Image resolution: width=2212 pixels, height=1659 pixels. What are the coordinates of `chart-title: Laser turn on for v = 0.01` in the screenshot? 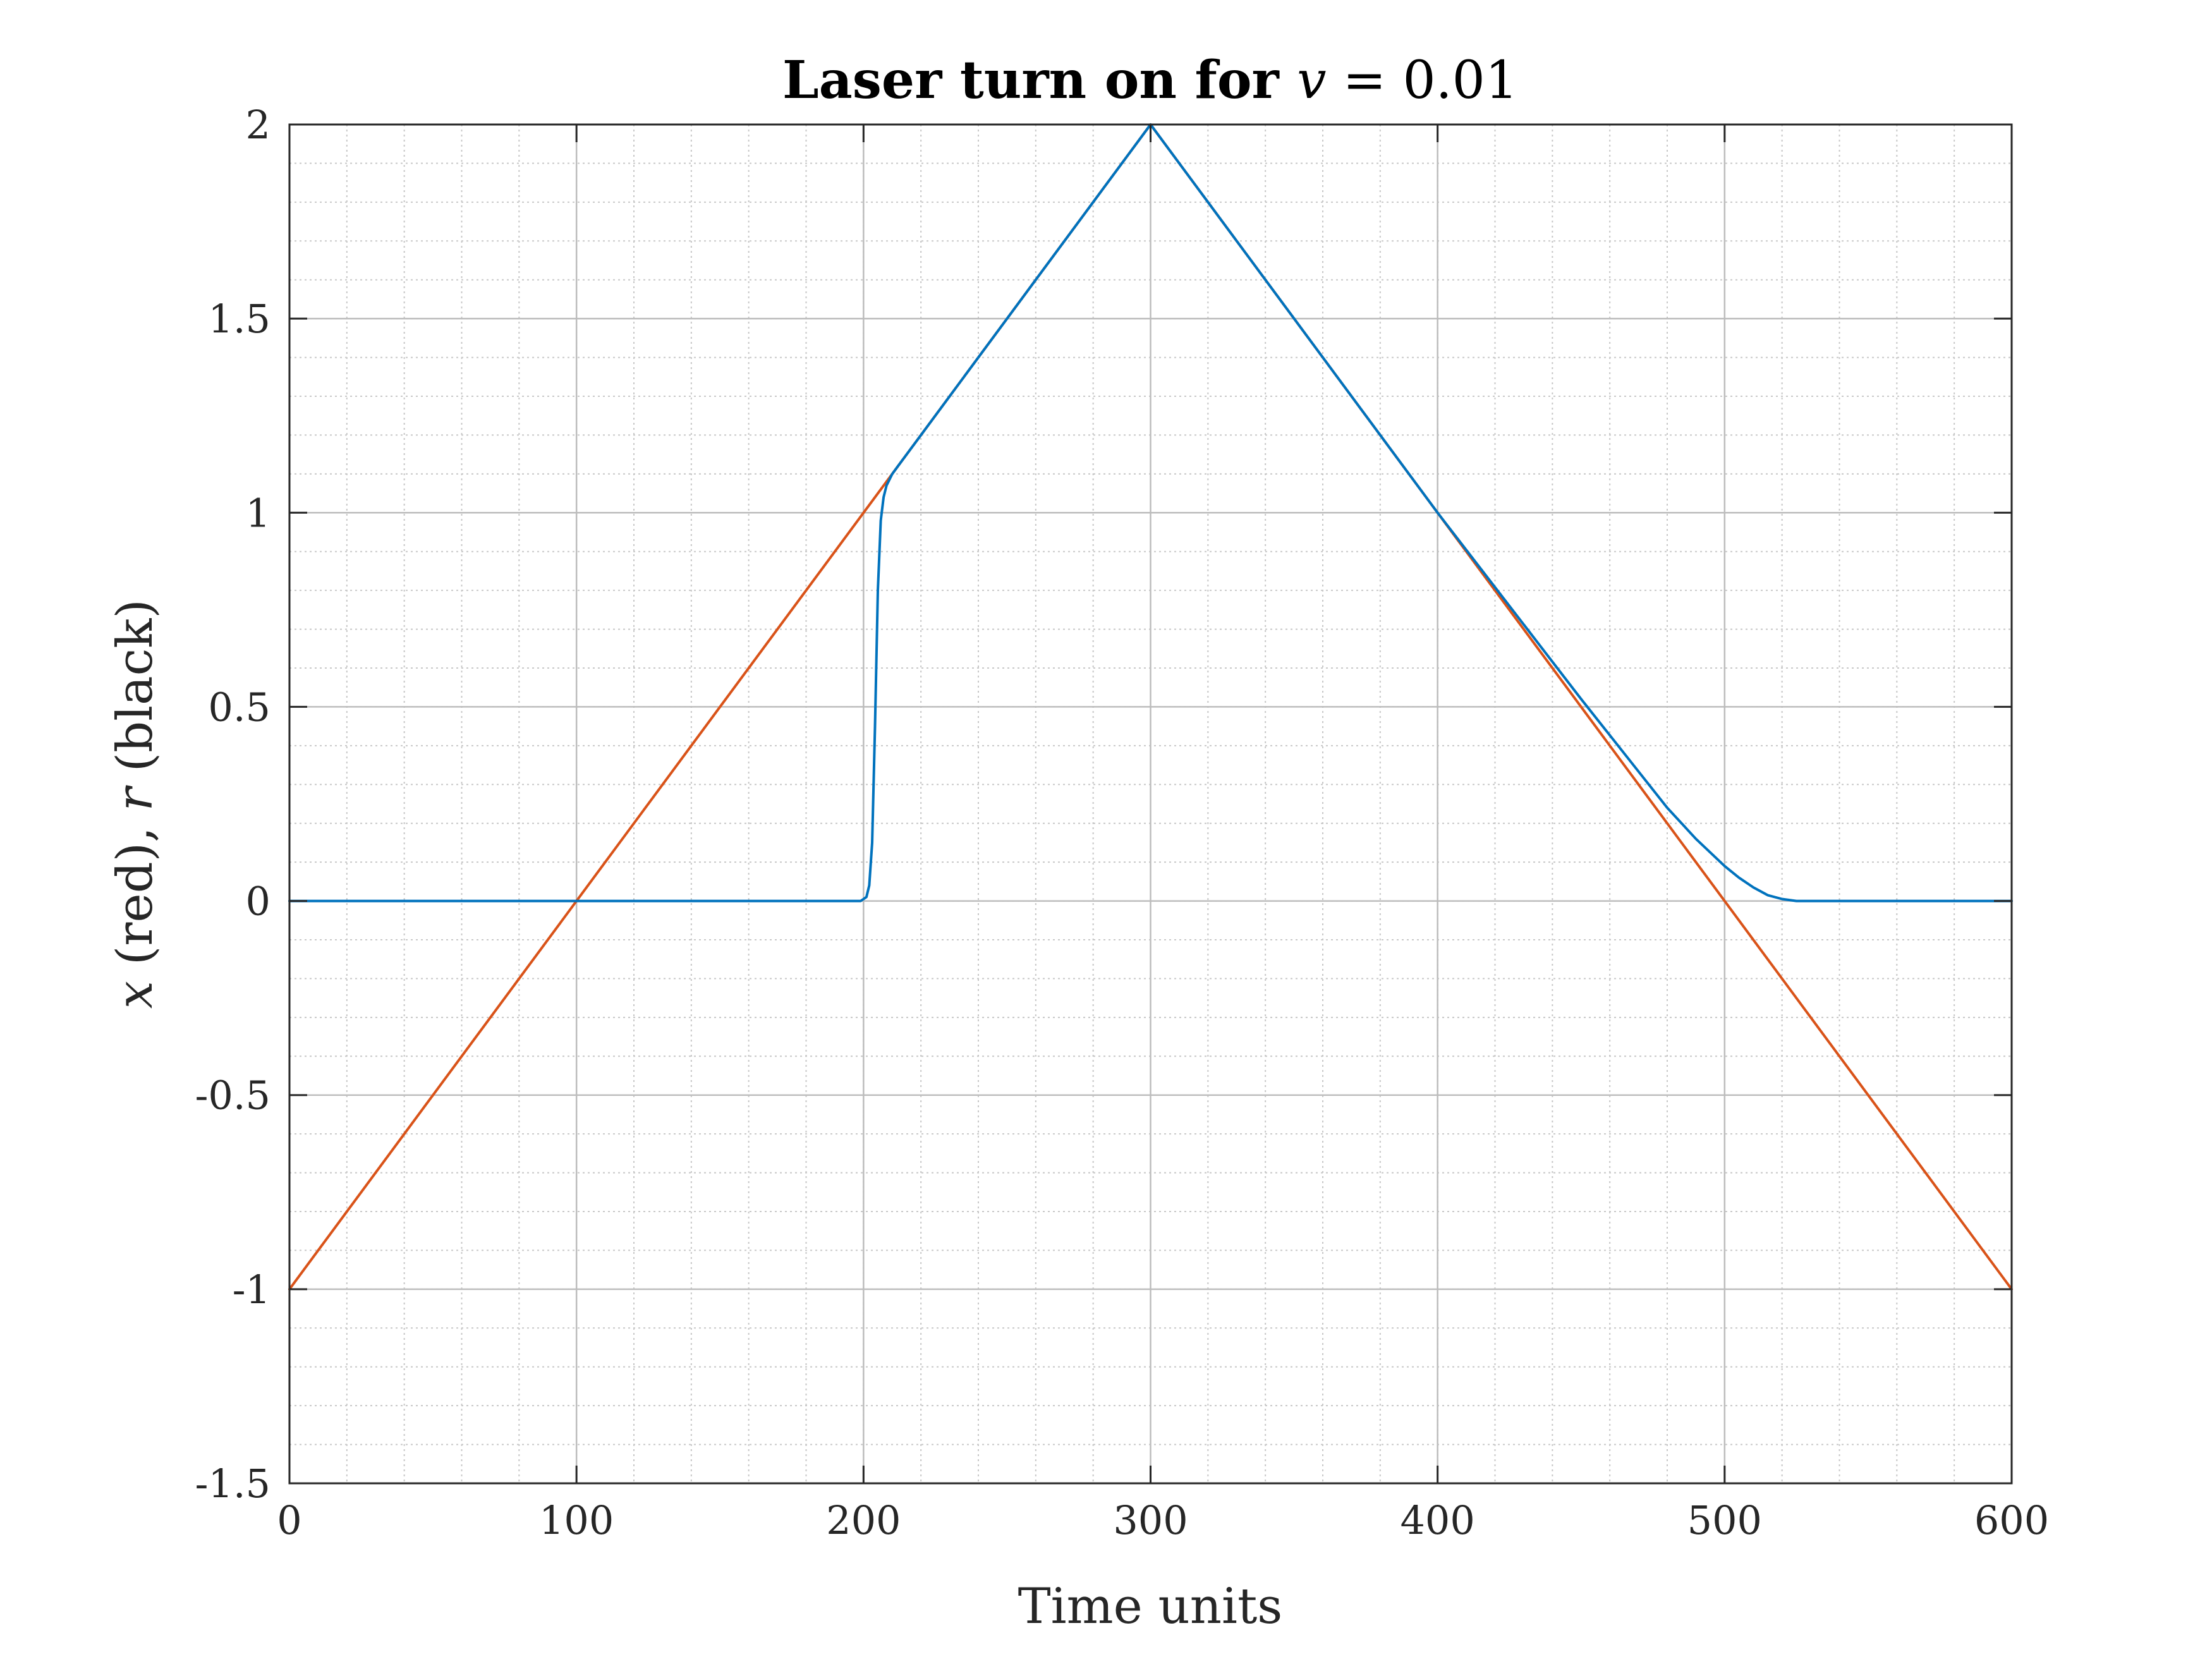 It's located at (1150, 80).